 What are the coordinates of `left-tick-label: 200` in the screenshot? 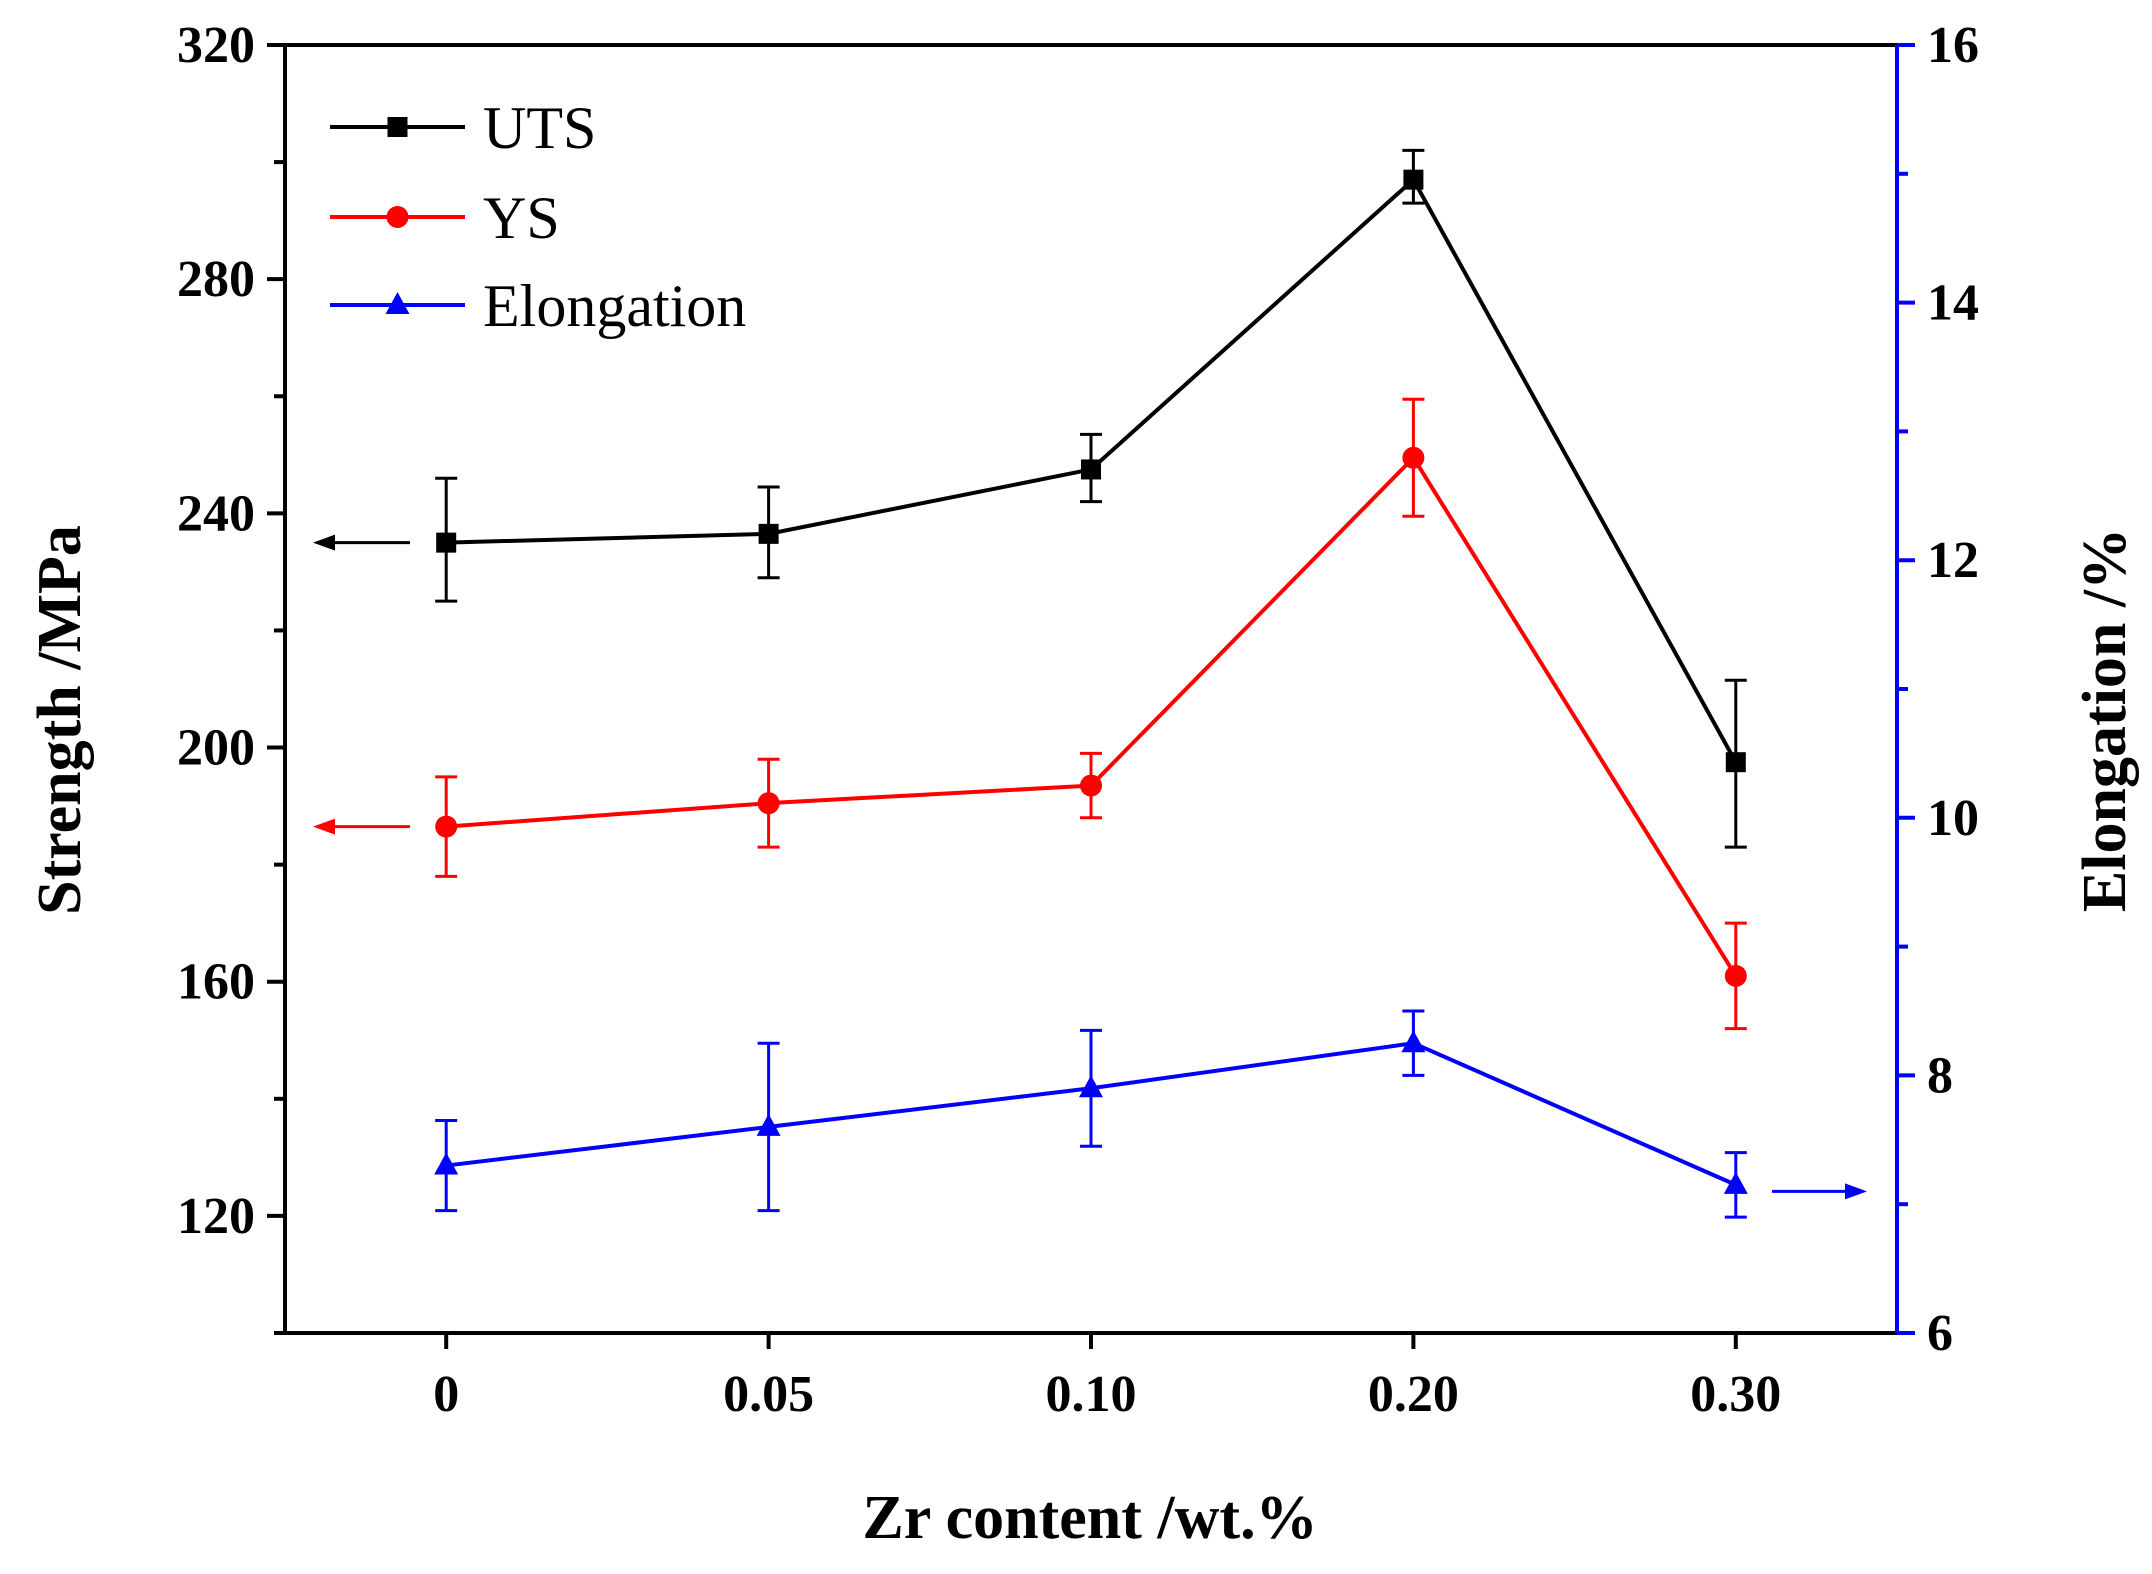 It's located at (216, 748).